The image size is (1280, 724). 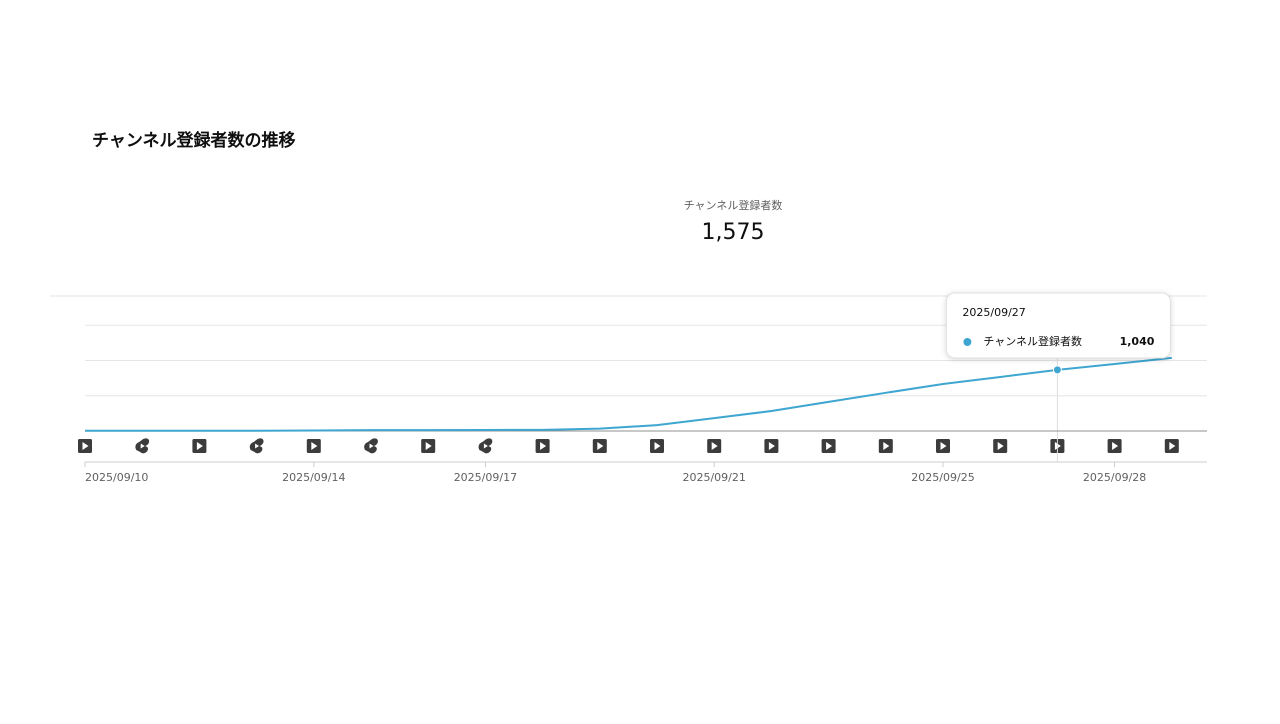 What do you see at coordinates (1114, 477) in the screenshot?
I see `x-tick-label: 2025/09/28` at bounding box center [1114, 477].